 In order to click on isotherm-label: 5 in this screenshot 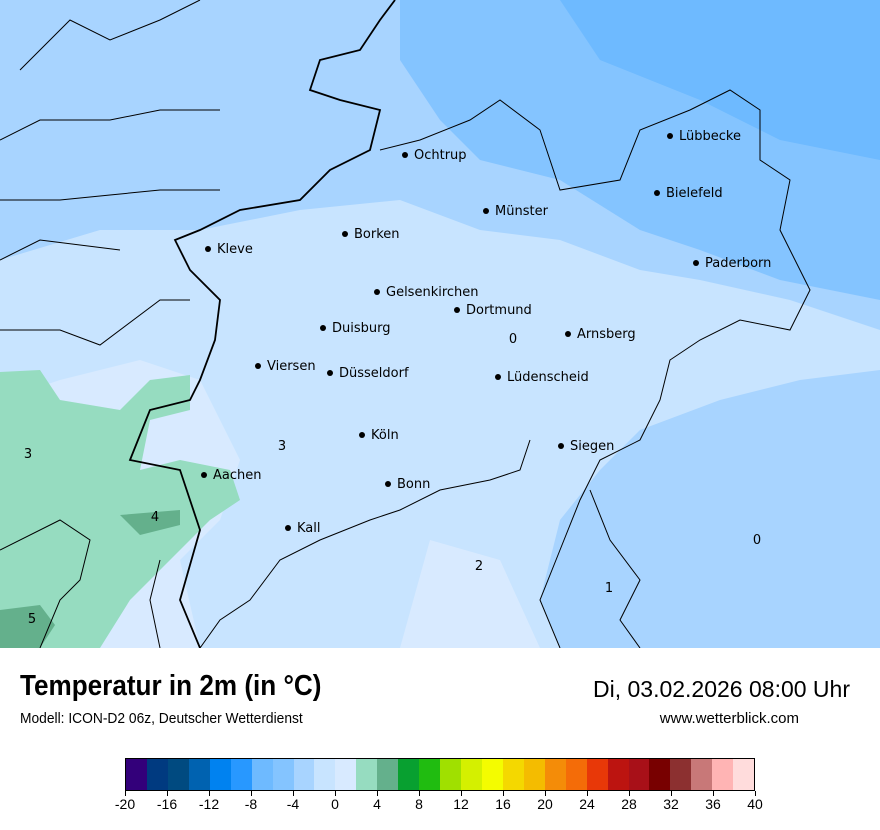, I will do `click(32, 619)`.